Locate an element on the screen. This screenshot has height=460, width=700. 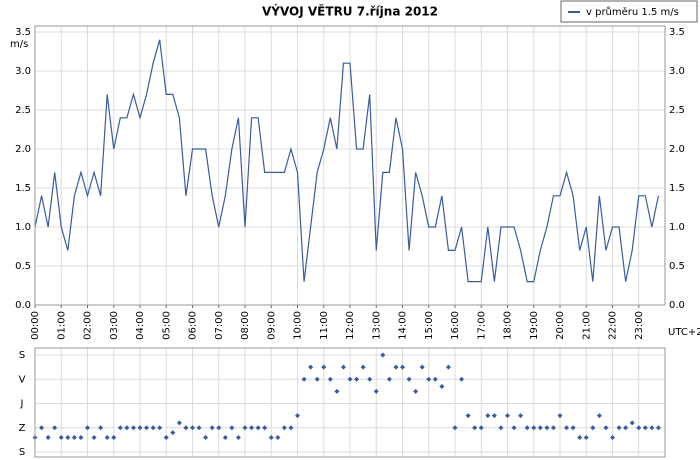
y-tick-label-right: 1.5 is located at coordinates (677, 188).